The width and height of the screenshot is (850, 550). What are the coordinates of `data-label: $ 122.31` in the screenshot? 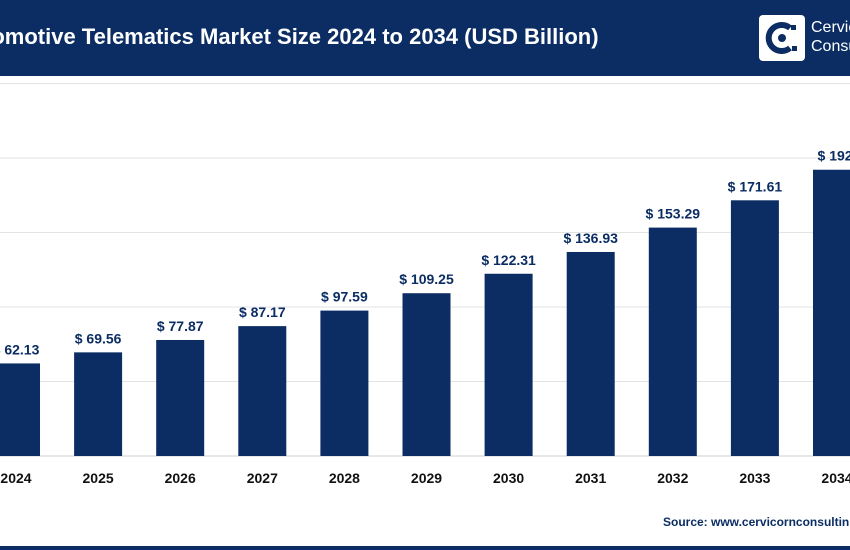 It's located at (508, 260).